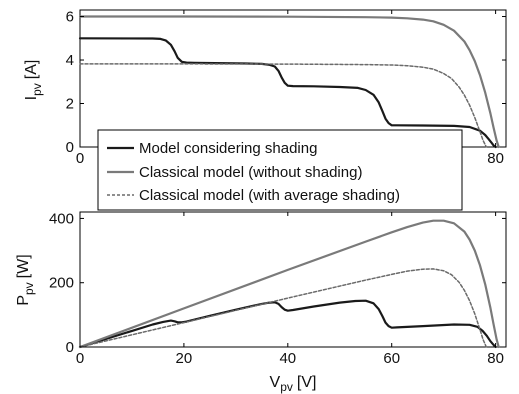 The height and width of the screenshot is (394, 519). What do you see at coordinates (37, 89) in the screenshot?
I see `current-ylabel-sub: pv` at bounding box center [37, 89].